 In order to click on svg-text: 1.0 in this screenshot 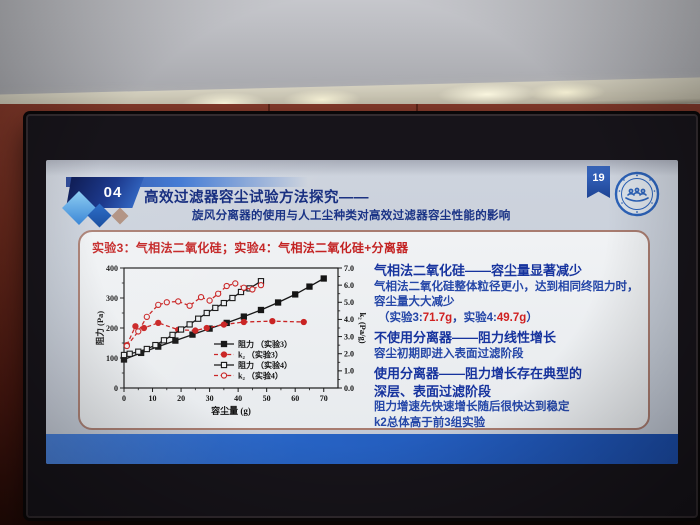, I will do `click(349, 371)`.